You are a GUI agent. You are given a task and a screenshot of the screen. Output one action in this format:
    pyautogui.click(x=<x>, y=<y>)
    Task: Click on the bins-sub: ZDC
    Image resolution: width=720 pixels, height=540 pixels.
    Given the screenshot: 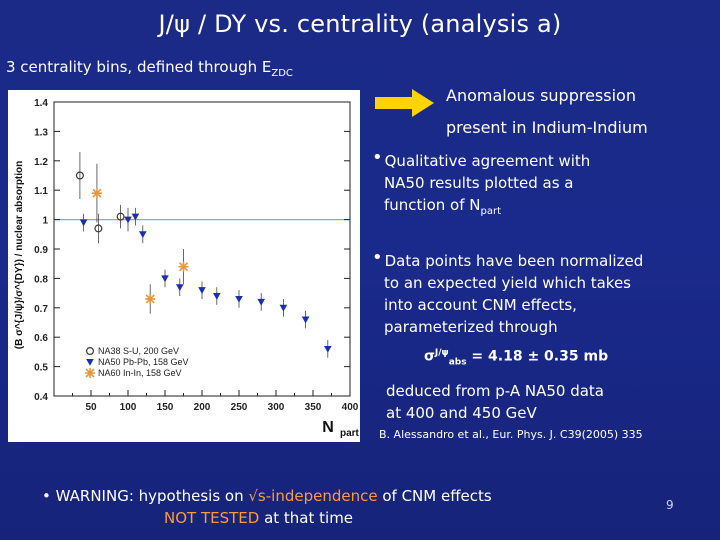 What is the action you would take?
    pyautogui.click(x=282, y=73)
    